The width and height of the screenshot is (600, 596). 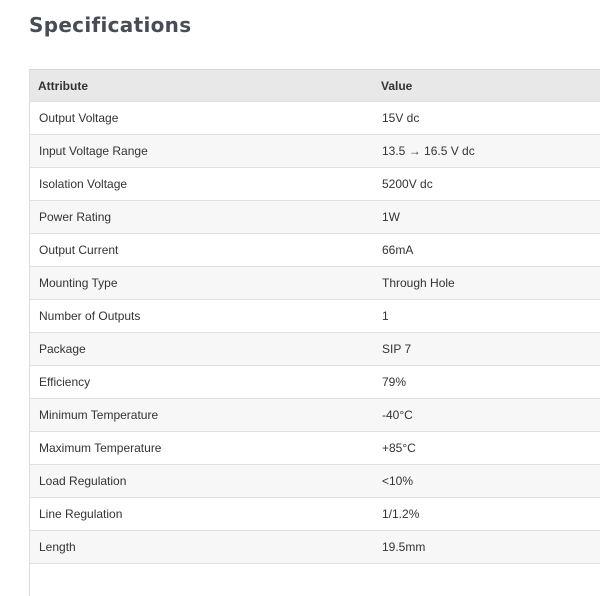 What do you see at coordinates (486, 283) in the screenshot?
I see `cell-value: Through Hole` at bounding box center [486, 283].